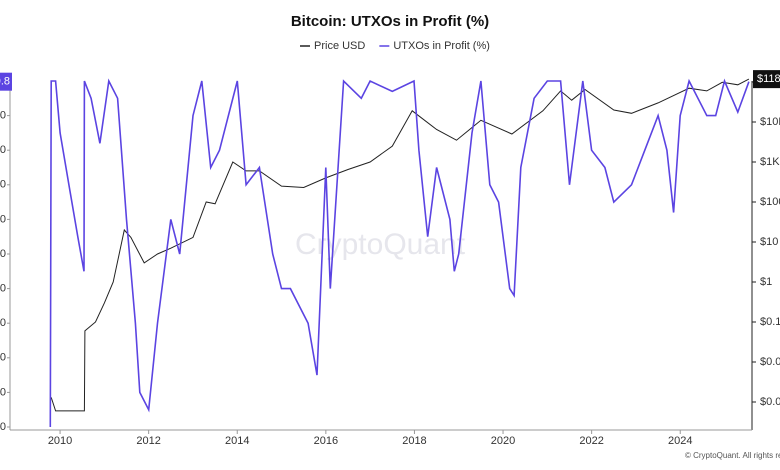  What do you see at coordinates (60, 441) in the screenshot?
I see `x-tick-label: 2010` at bounding box center [60, 441].